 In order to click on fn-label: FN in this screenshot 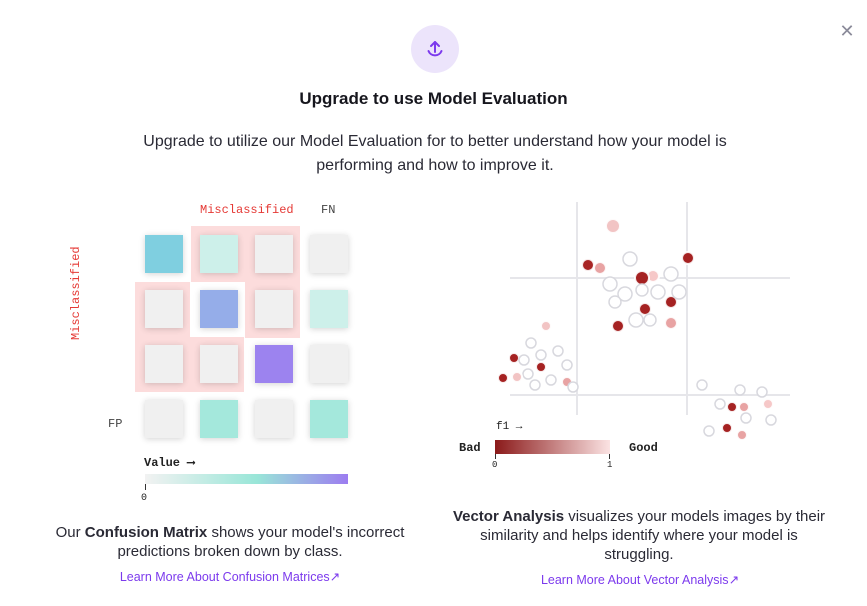, I will do `click(328, 210)`.